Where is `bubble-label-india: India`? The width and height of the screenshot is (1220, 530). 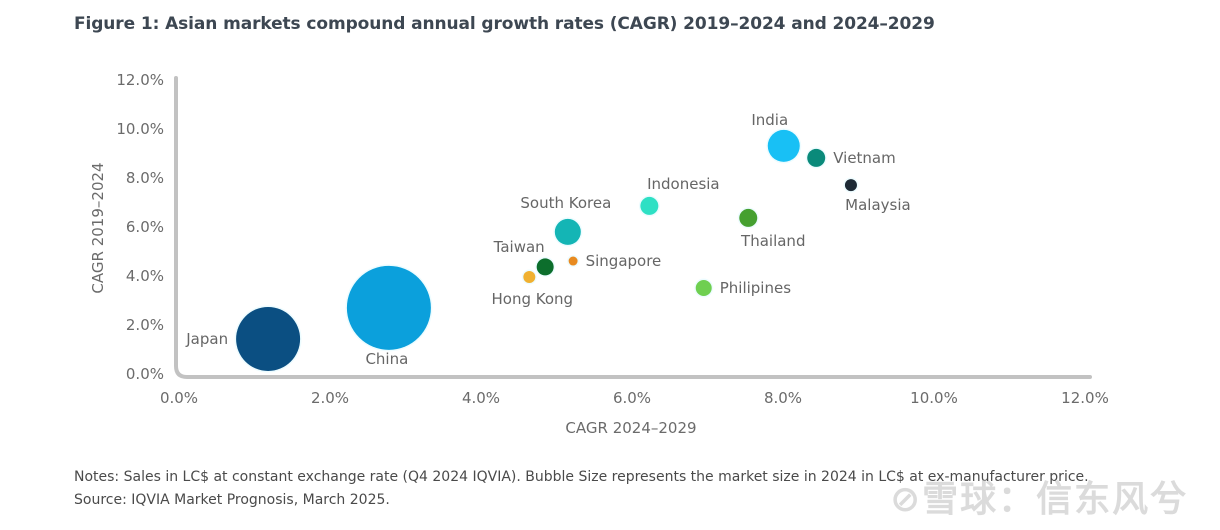
bubble-label-india: India is located at coordinates (769, 120).